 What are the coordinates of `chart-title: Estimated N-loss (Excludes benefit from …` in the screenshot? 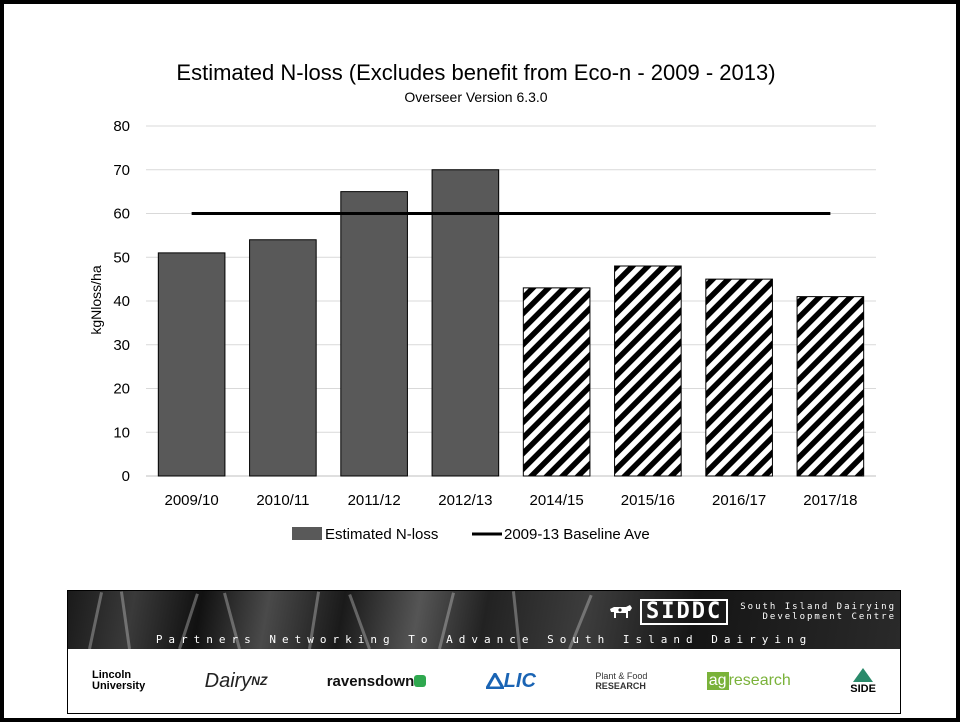 It's located at (475, 72).